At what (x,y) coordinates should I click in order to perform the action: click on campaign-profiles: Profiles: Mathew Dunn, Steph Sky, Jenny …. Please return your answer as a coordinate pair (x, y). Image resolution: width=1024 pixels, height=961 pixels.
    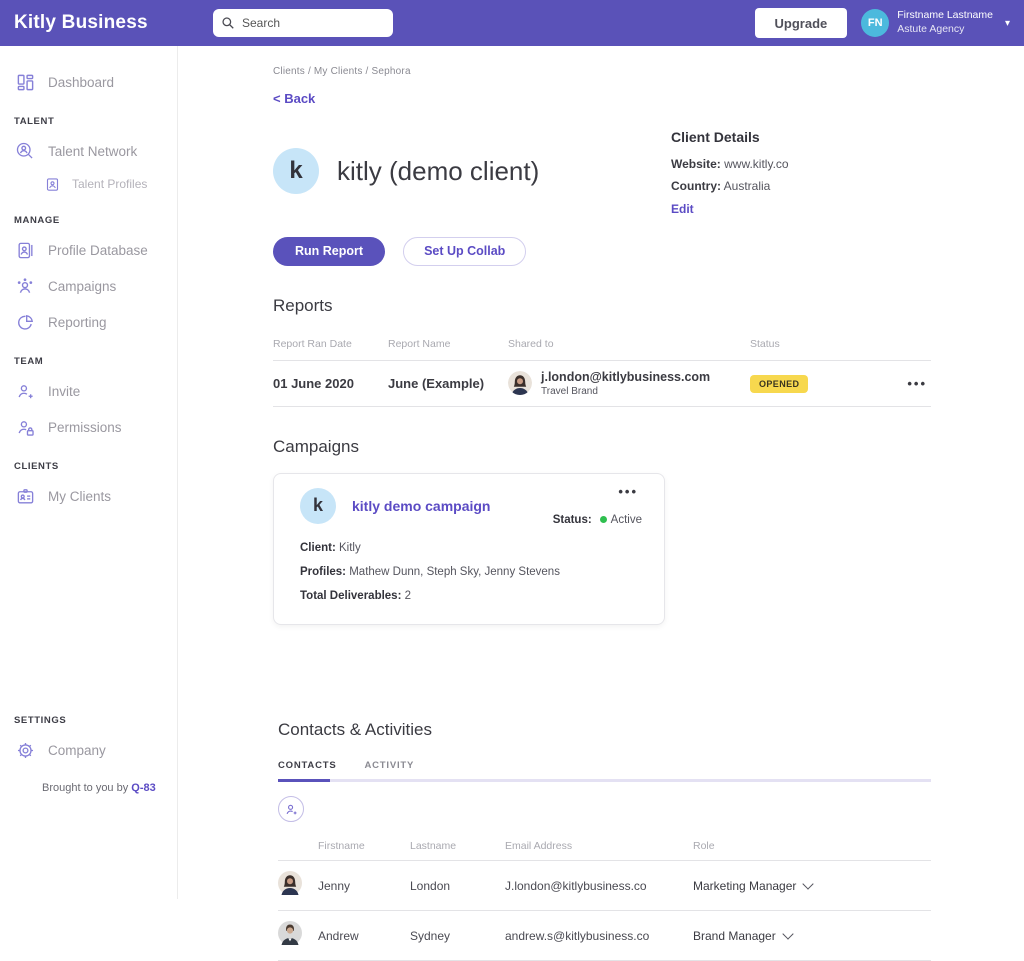
    Looking at the image, I should click on (472, 572).